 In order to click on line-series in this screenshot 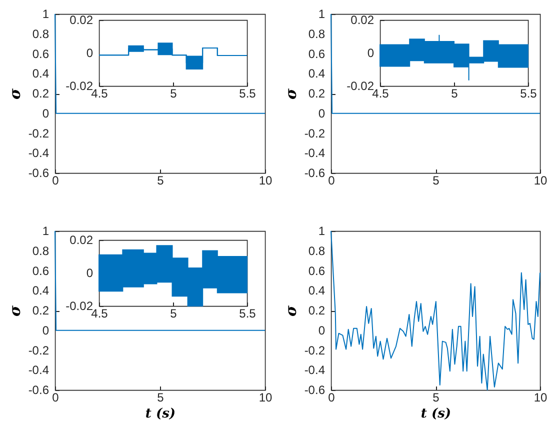, I will do `click(435, 310)`.